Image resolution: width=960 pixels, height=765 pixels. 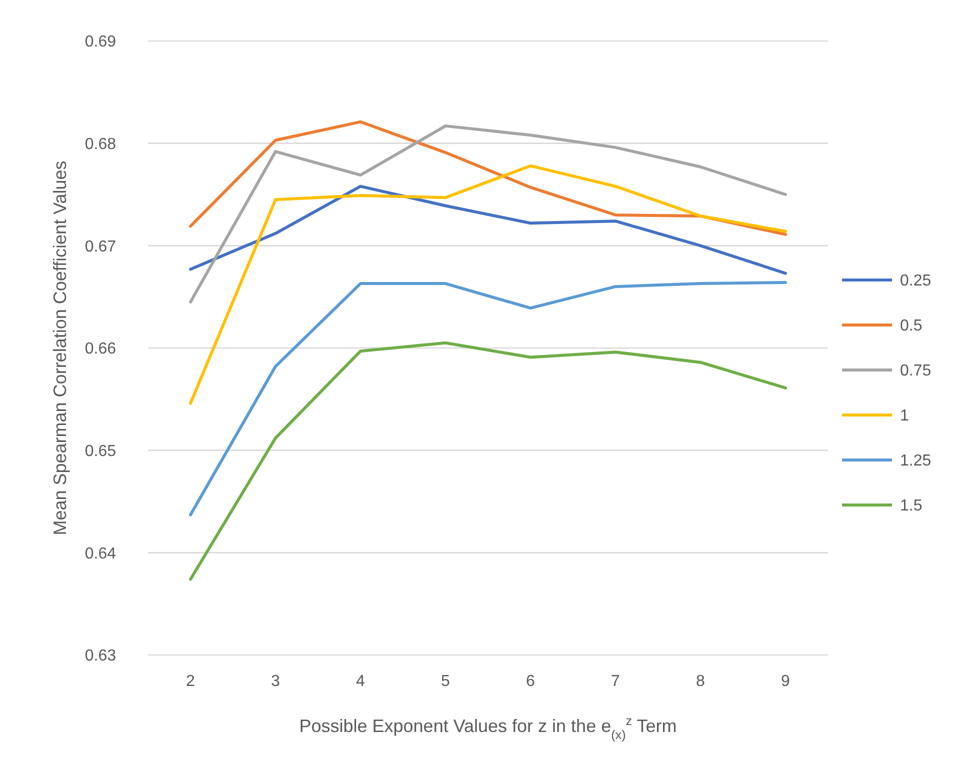 I want to click on legend-label: 0.5, so click(x=911, y=326).